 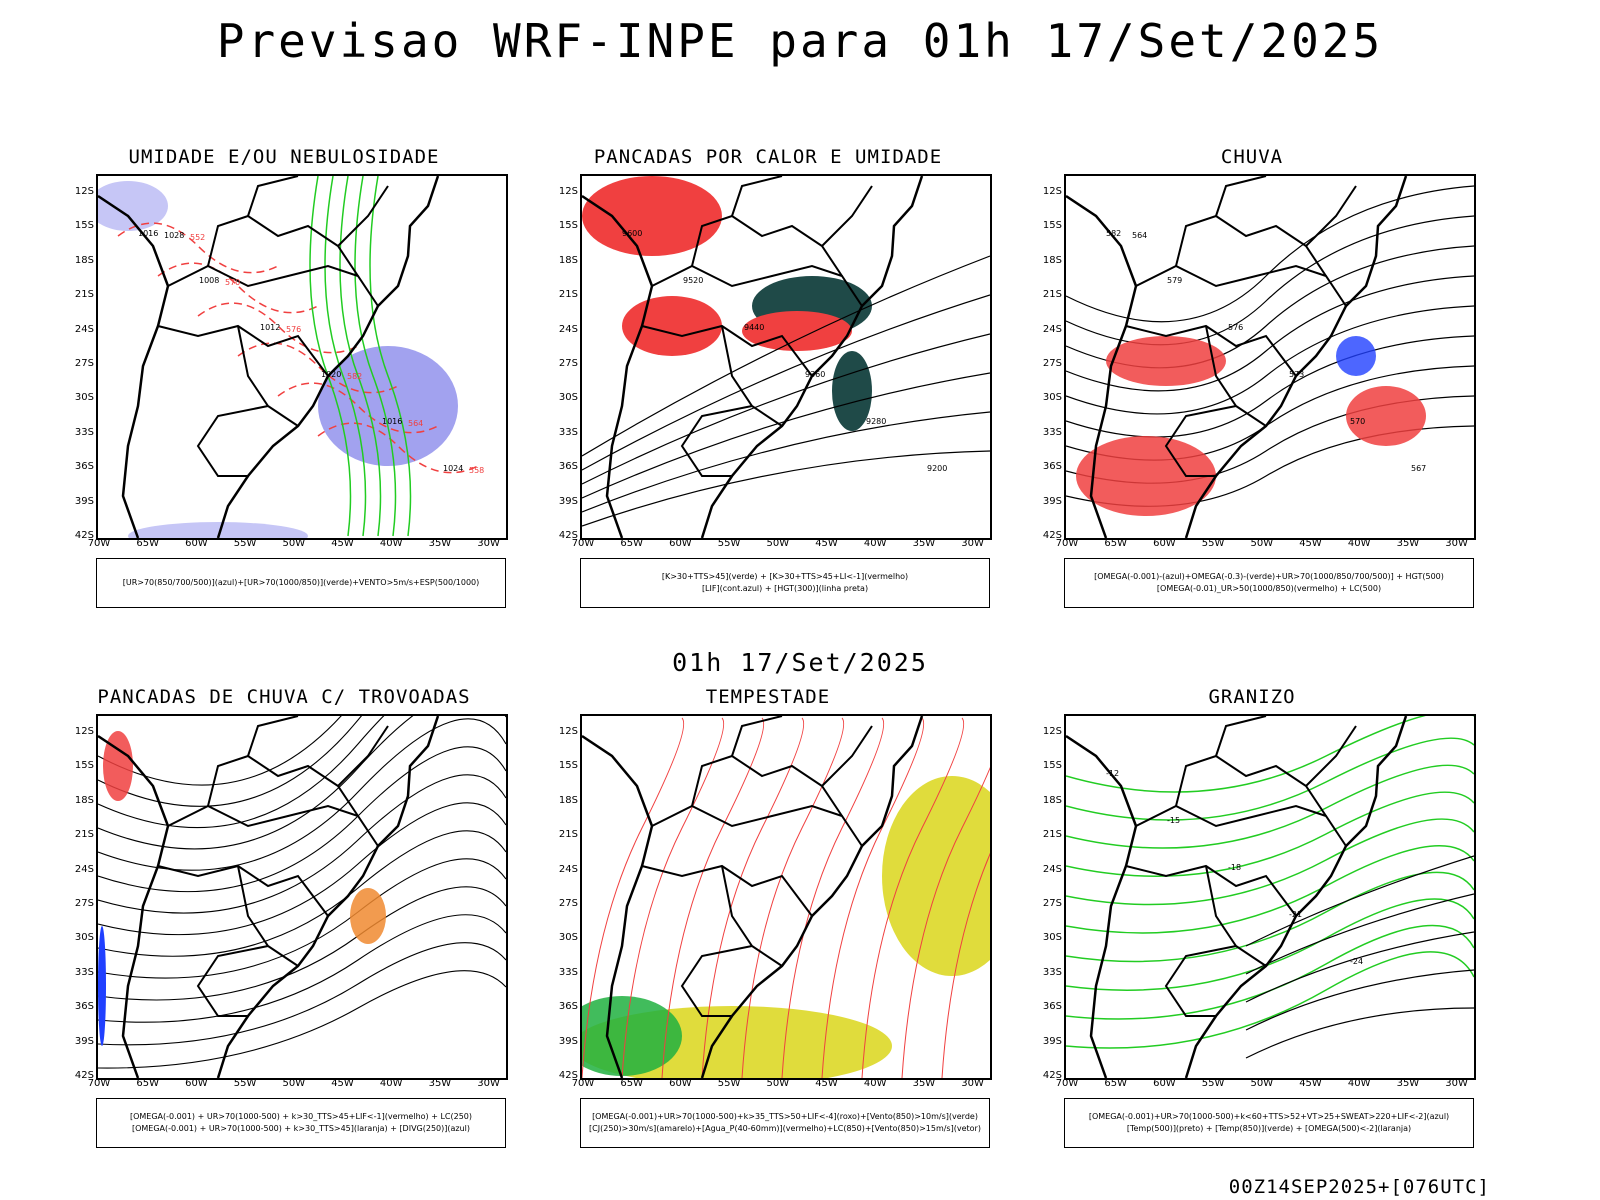 I want to click on humidity-area, so click(x=133, y=206).